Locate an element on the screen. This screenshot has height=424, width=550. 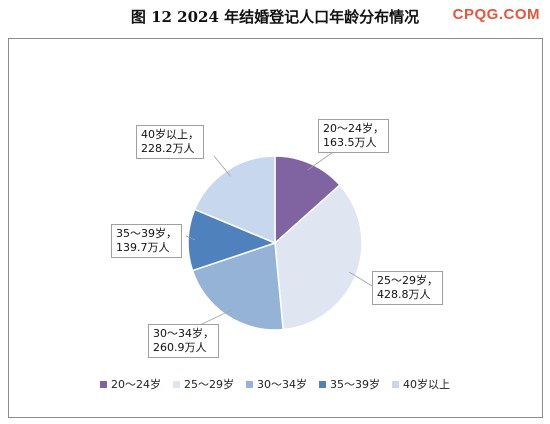
legend-item-3: 35～39岁 is located at coordinates (349, 384).